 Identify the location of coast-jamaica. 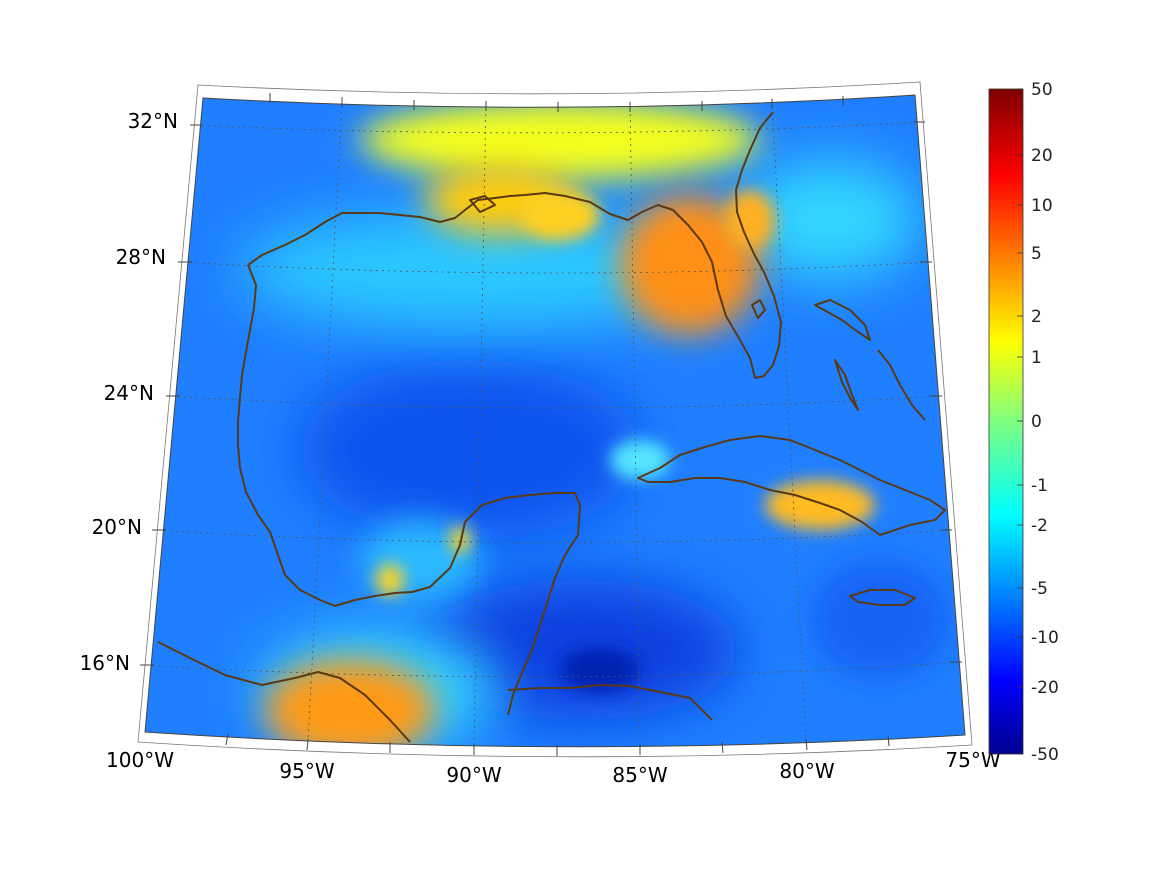
(882, 597).